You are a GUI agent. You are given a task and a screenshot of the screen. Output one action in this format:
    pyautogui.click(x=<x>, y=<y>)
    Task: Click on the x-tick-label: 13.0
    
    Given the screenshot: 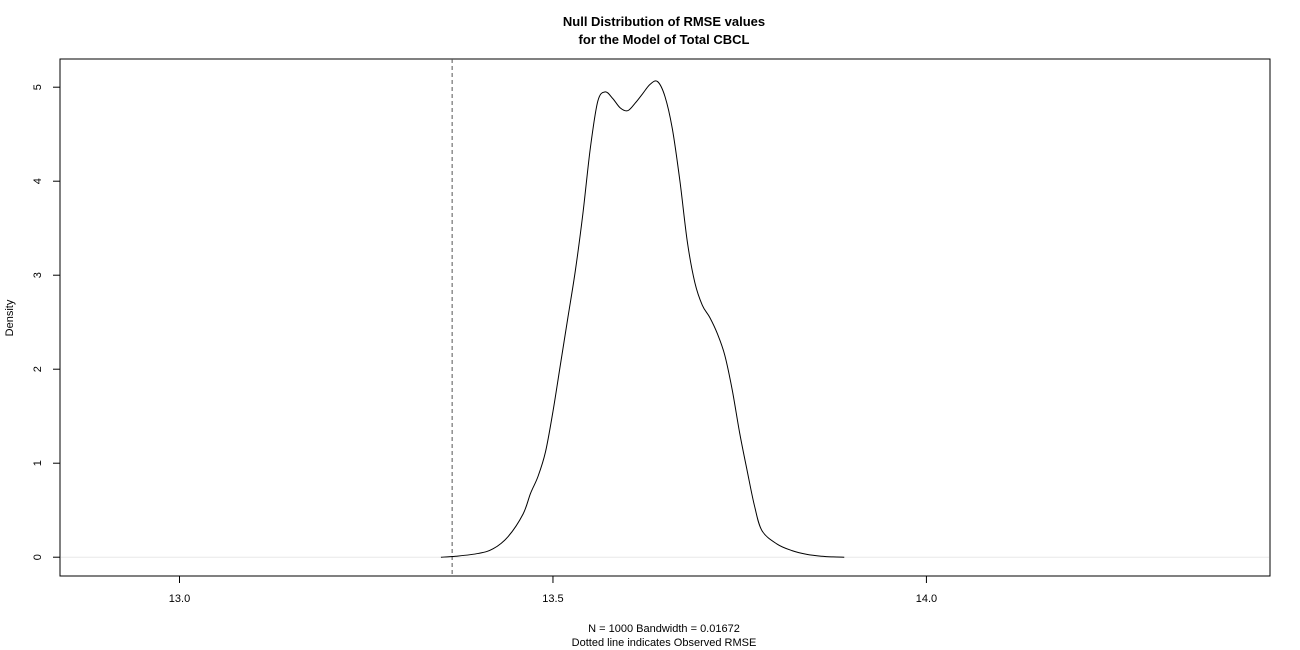 What is the action you would take?
    pyautogui.click(x=179, y=599)
    